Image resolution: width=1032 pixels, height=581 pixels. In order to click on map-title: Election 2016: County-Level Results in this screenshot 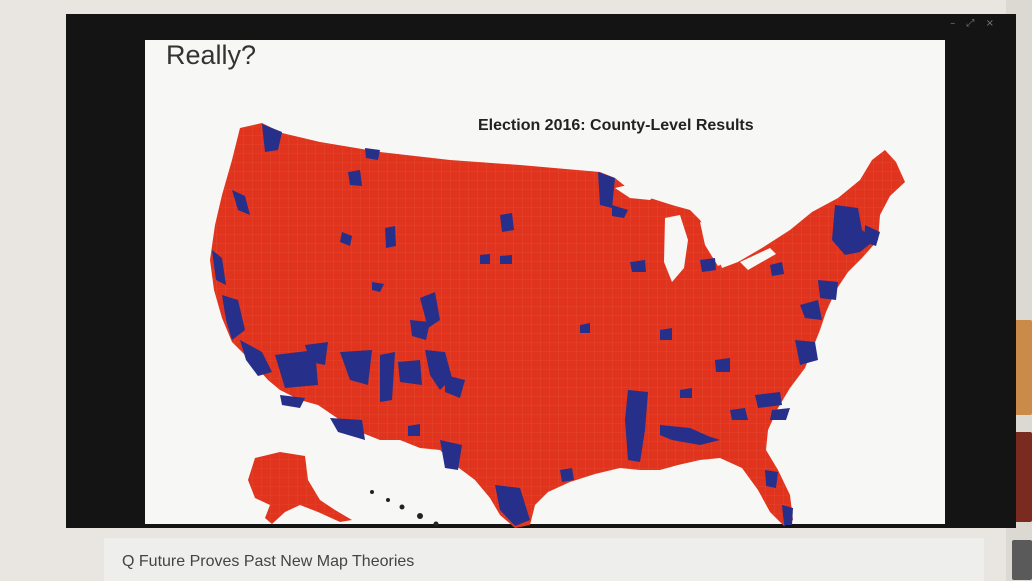, I will do `click(616, 125)`.